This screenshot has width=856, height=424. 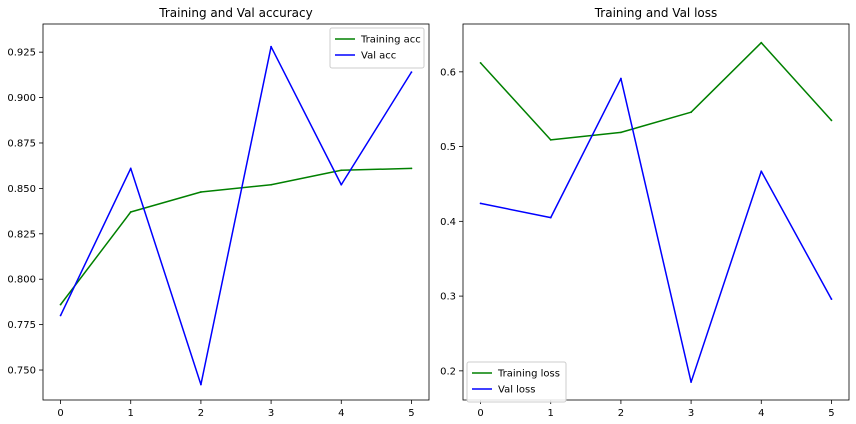 I want to click on val-loss-legend-label: Val loss, so click(x=516, y=390).